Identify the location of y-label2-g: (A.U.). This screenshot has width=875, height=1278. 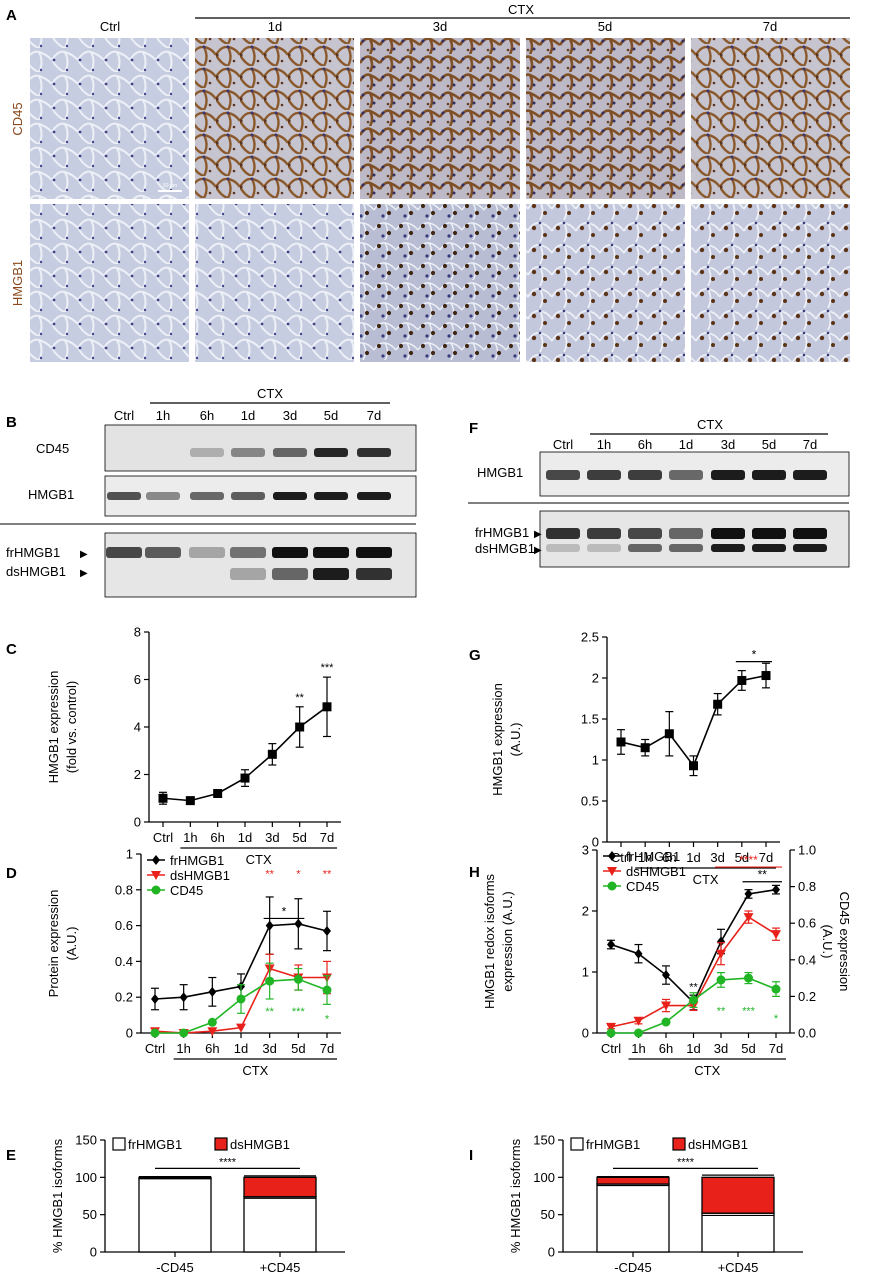
(515, 740).